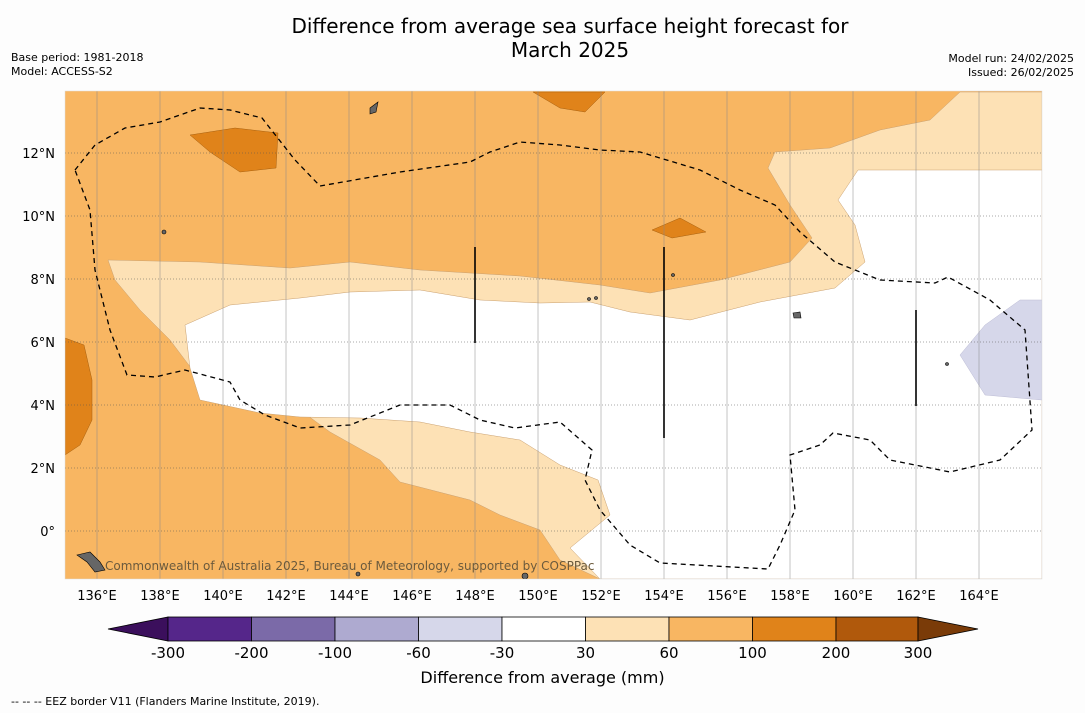 This screenshot has width=1085, height=713. What do you see at coordinates (570, 50) in the screenshot?
I see `title-line-2: March 2025` at bounding box center [570, 50].